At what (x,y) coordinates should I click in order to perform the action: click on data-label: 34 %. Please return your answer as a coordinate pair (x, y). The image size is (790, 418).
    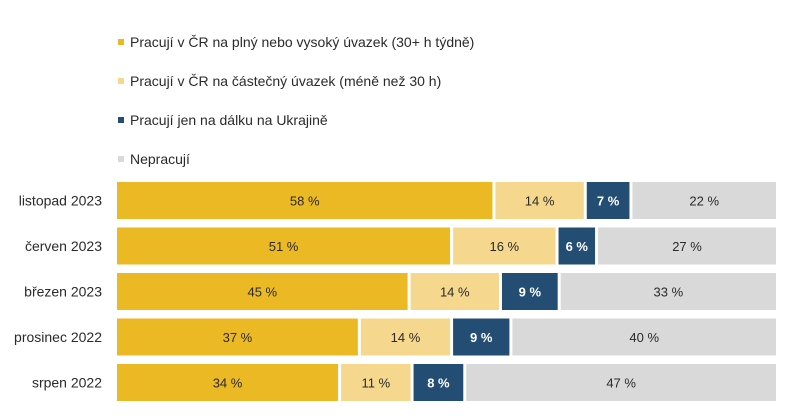
    Looking at the image, I should click on (228, 383).